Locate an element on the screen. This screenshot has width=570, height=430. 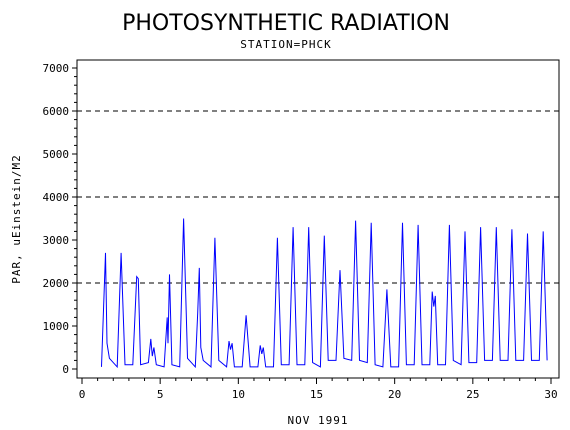
x-tick-label: 25 is located at coordinates (472, 394).